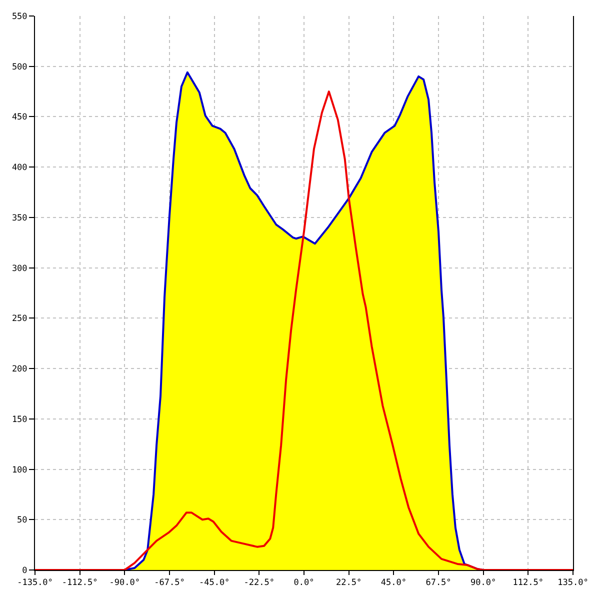 The image size is (600, 600). What do you see at coordinates (259, 583) in the screenshot?
I see `x-tick-label: -22.5°` at bounding box center [259, 583].